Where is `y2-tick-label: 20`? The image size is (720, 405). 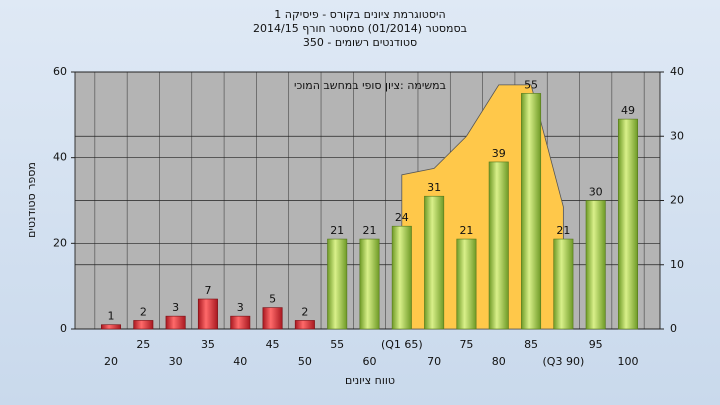 y2-tick-label: 20 is located at coordinates (677, 200).